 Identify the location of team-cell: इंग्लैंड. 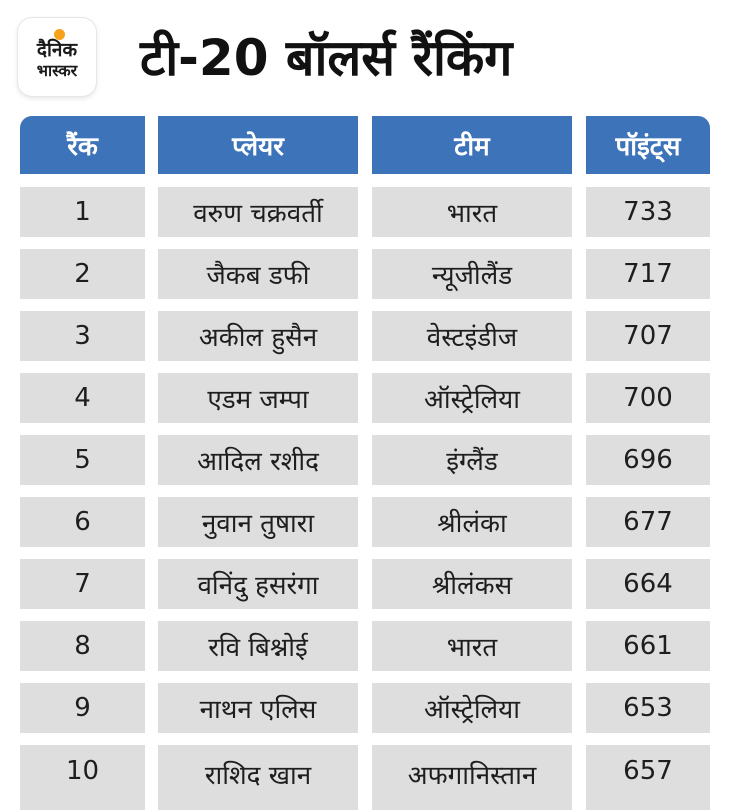
(472, 460).